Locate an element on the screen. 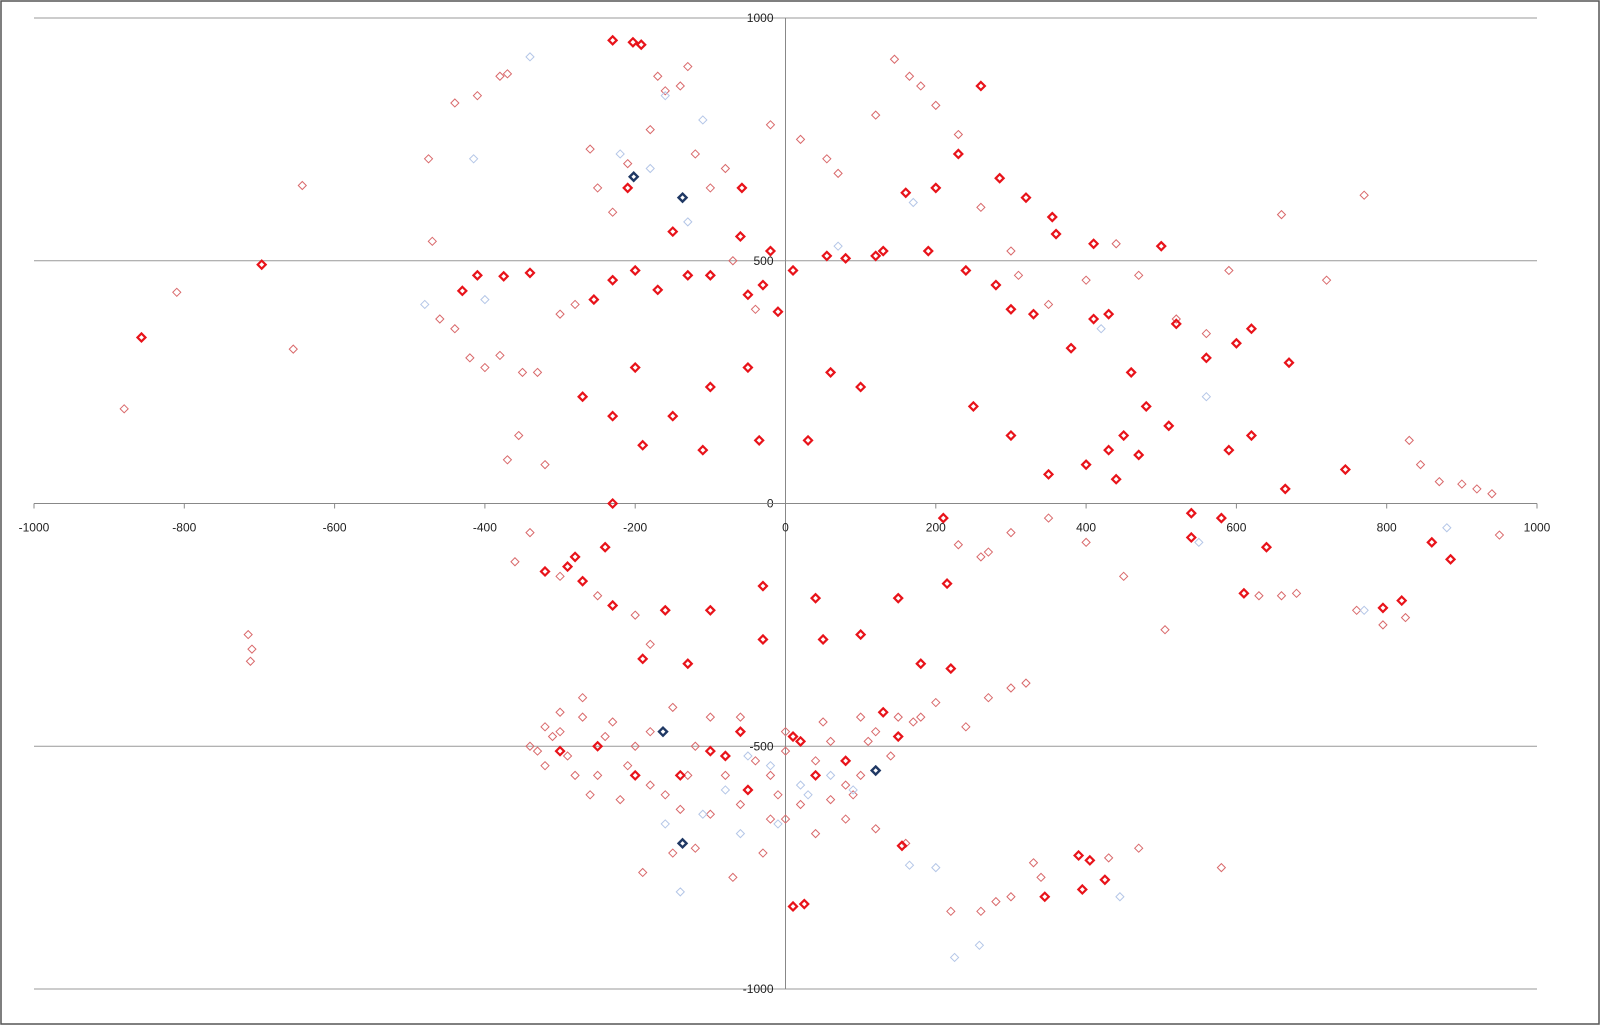  x-tick-label: 600 is located at coordinates (1236, 528).